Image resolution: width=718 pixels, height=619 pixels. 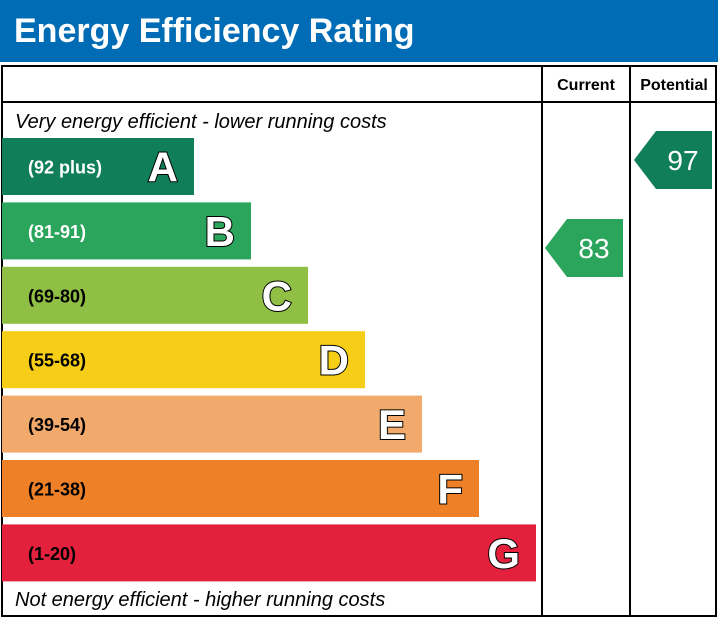 I want to click on current-rating-arrow, so click(x=584, y=248).